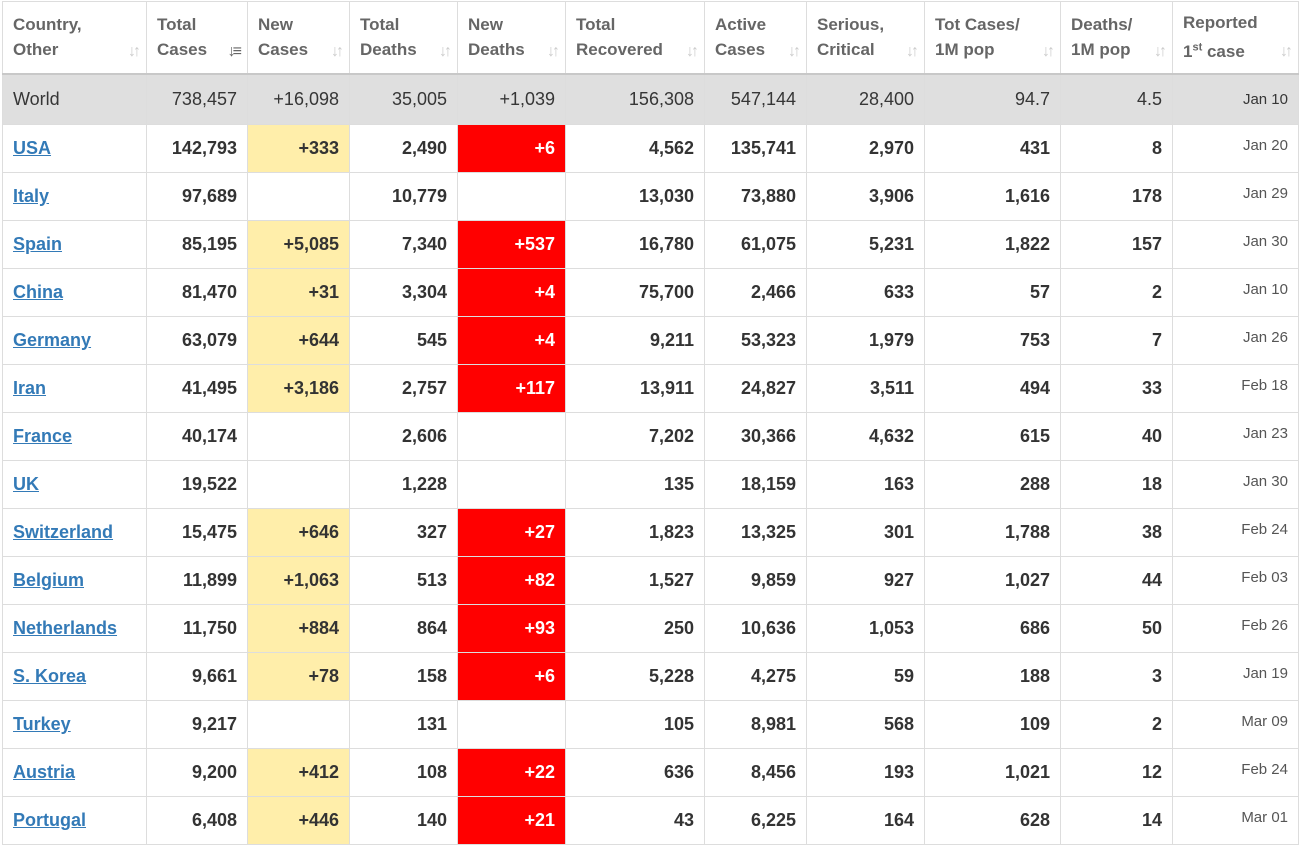 Image resolution: width=1299 pixels, height=845 pixels. What do you see at coordinates (511, 38) in the screenshot?
I see `column-header-new-deaths: New Deaths ↓↑` at bounding box center [511, 38].